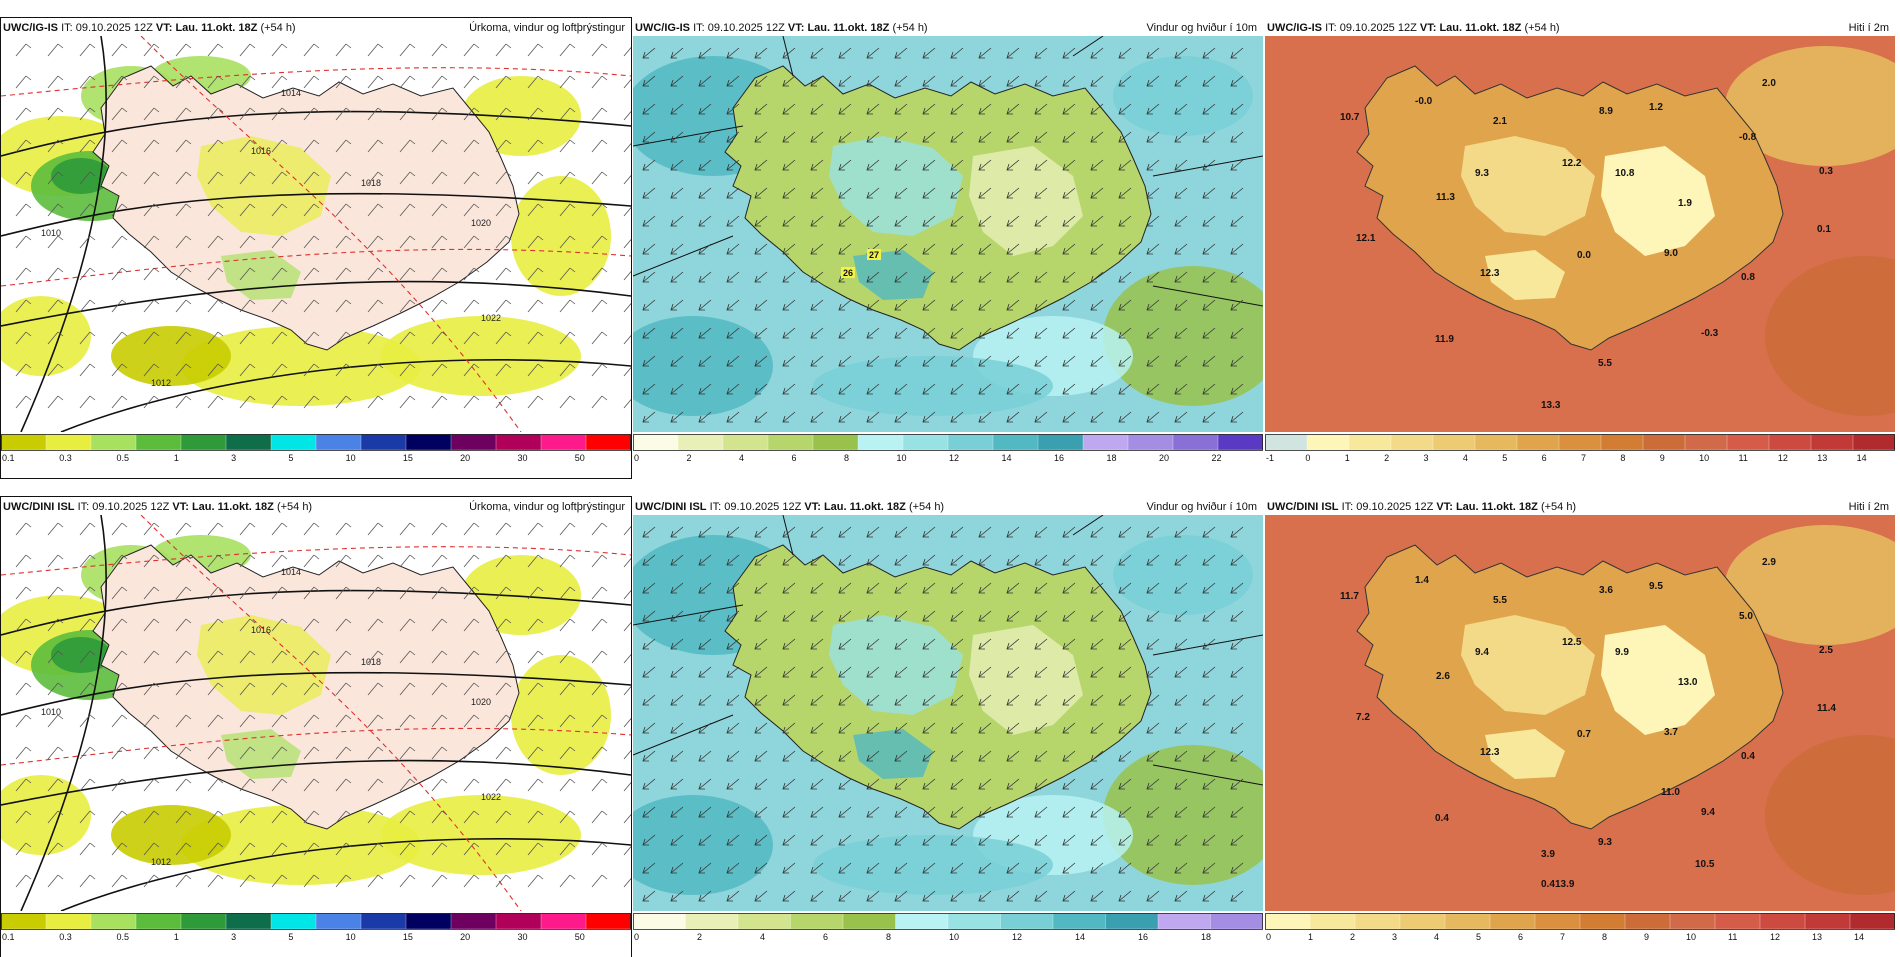 The image size is (1900, 957). What do you see at coordinates (948, 442) in the screenshot?
I see `colorbar-frame` at bounding box center [948, 442].